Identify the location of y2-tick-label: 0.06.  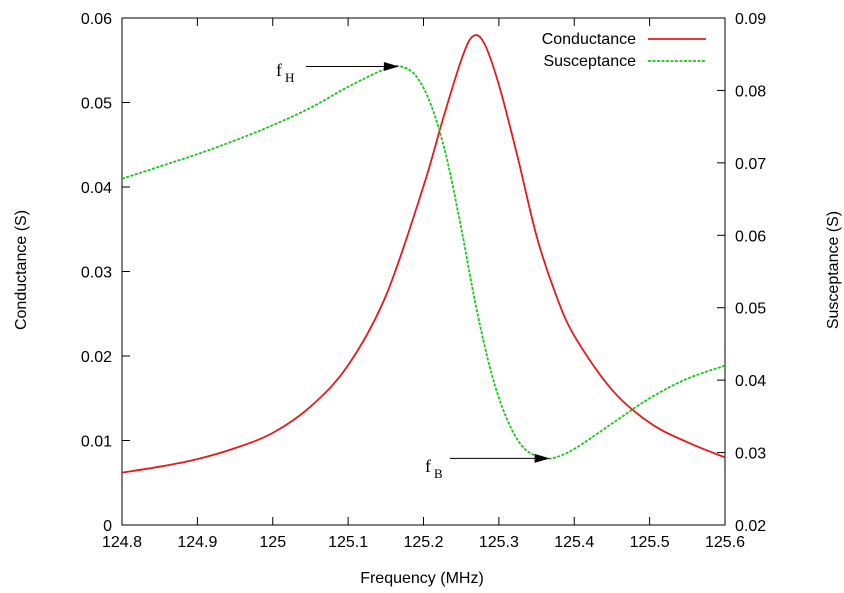
(750, 236).